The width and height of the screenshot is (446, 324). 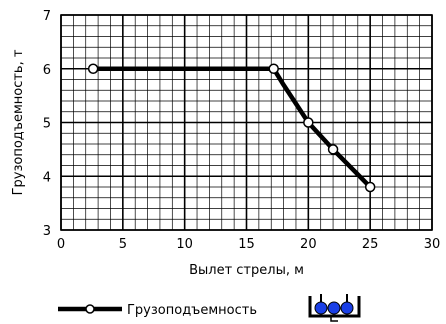 What do you see at coordinates (192, 310) in the screenshot?
I see `legend-label: Грузоподъемность` at bounding box center [192, 310].